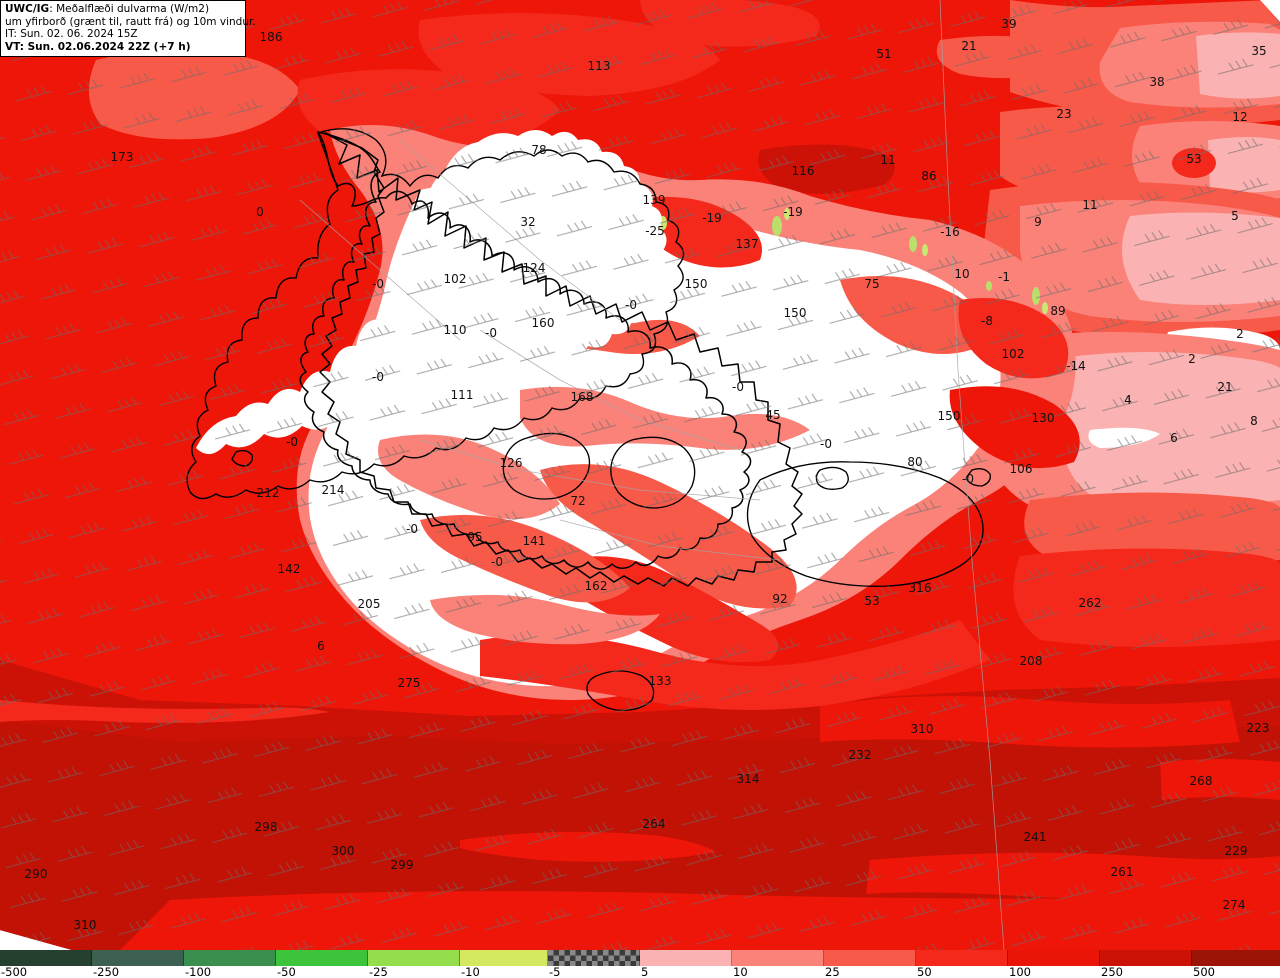 This screenshot has width=1280, height=978. What do you see at coordinates (122, 157) in the screenshot?
I see `flux-value-label: 173` at bounding box center [122, 157].